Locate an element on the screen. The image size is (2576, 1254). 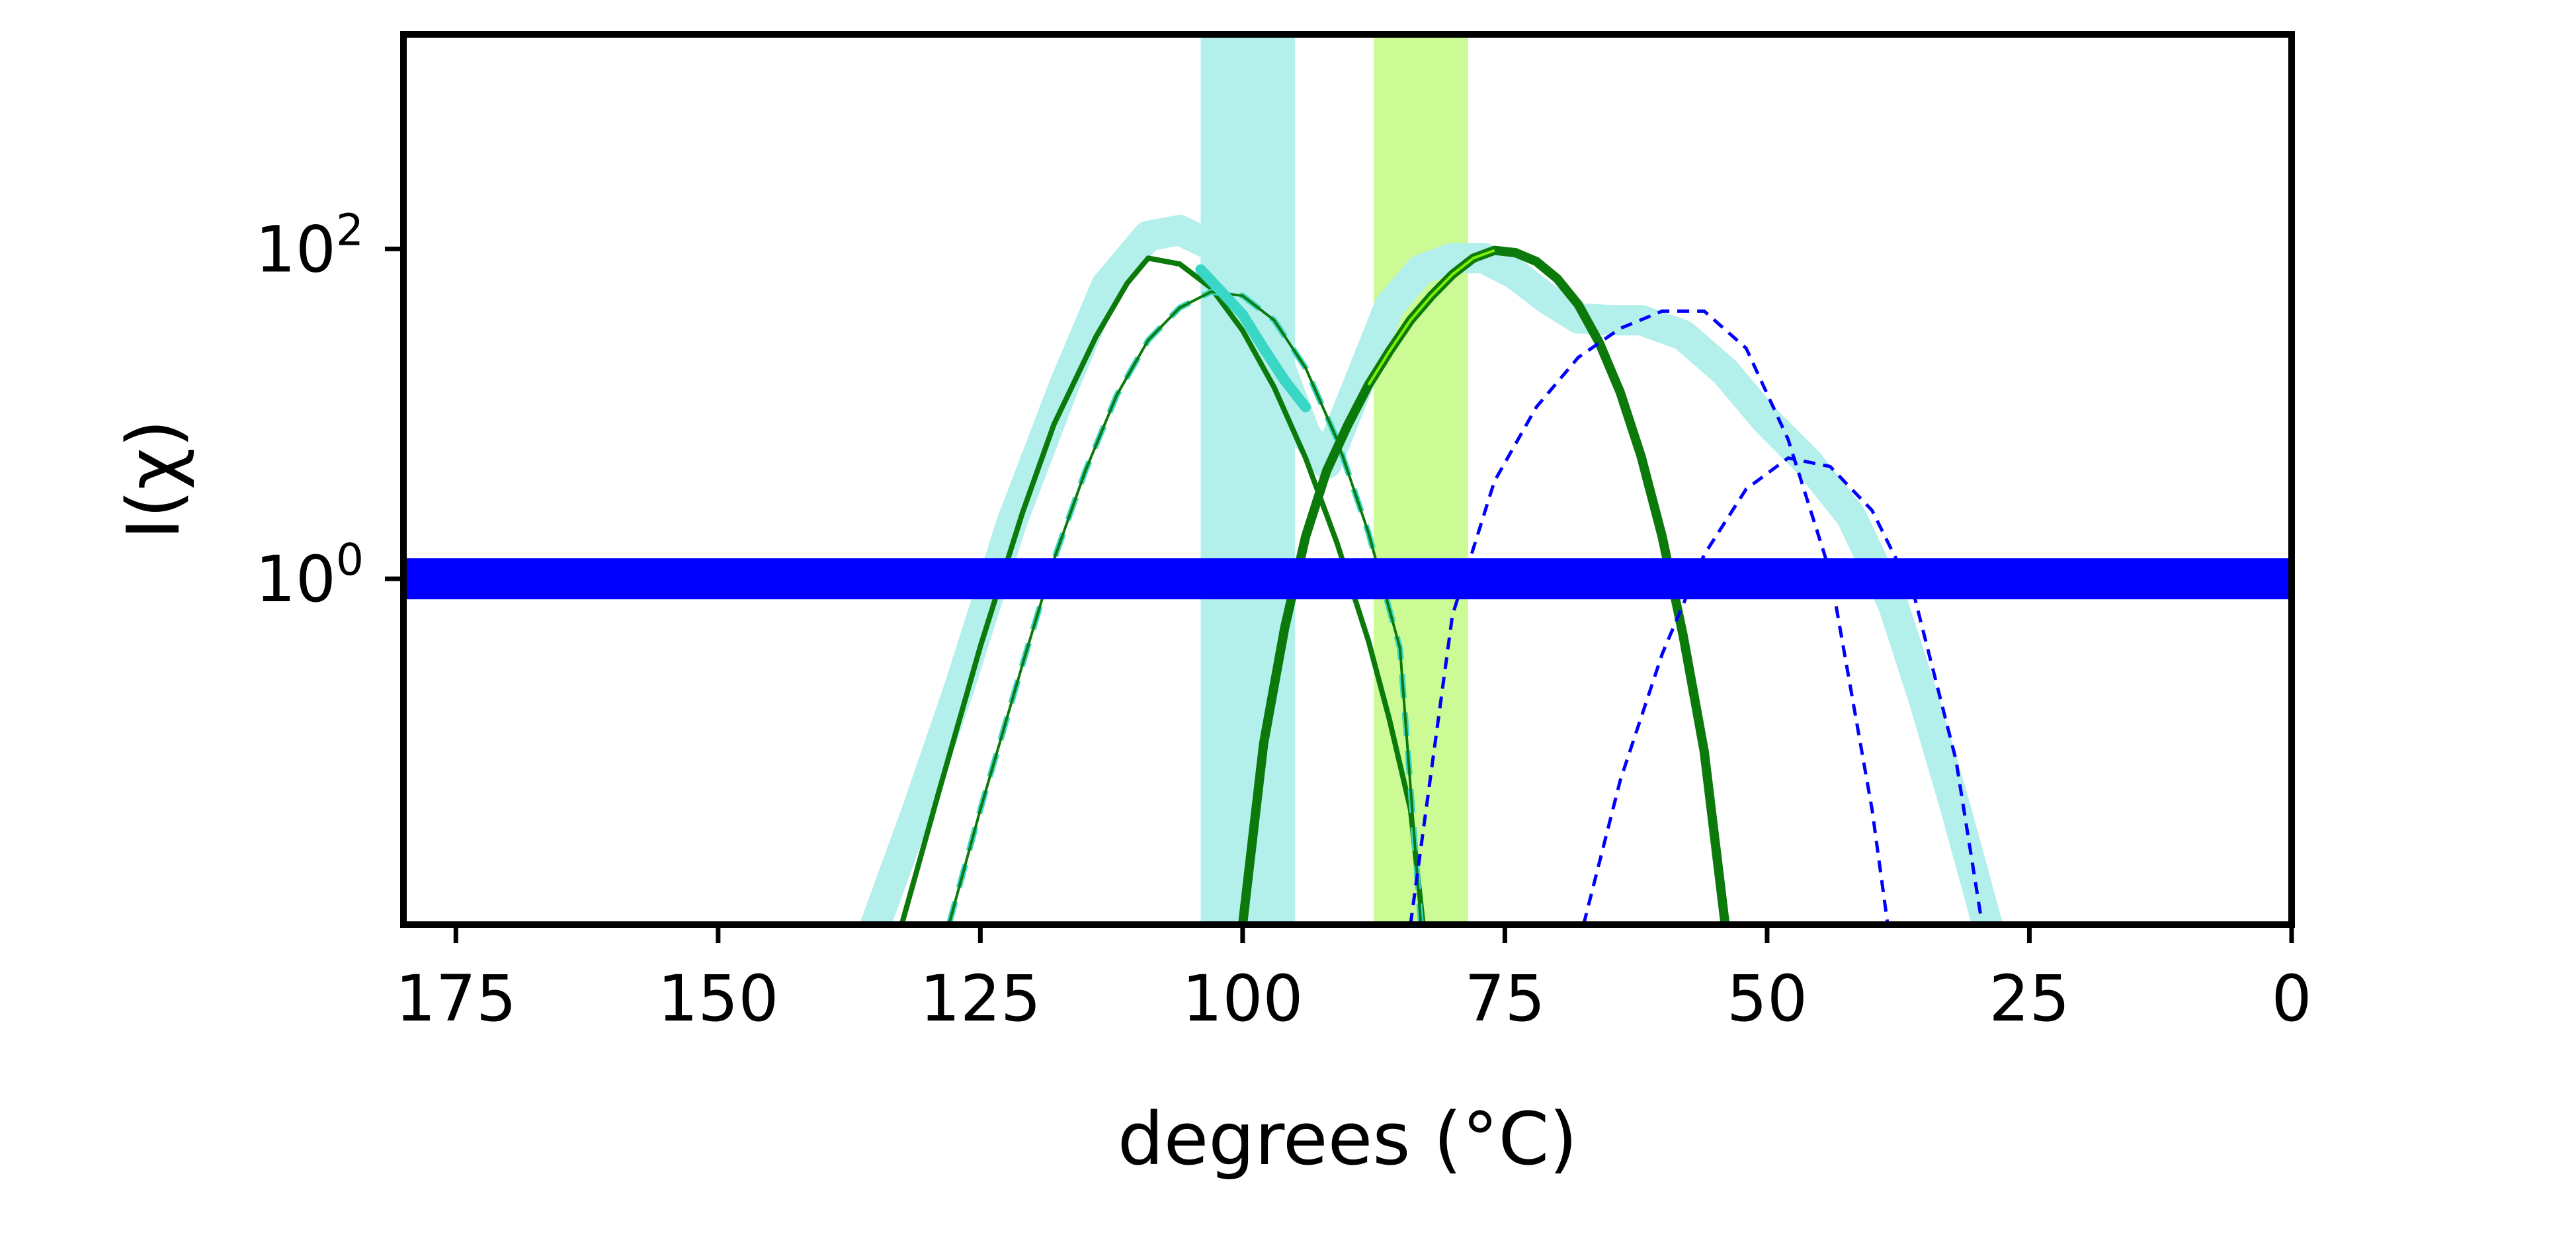
x-tick-label: 175 is located at coordinates (456, 999).